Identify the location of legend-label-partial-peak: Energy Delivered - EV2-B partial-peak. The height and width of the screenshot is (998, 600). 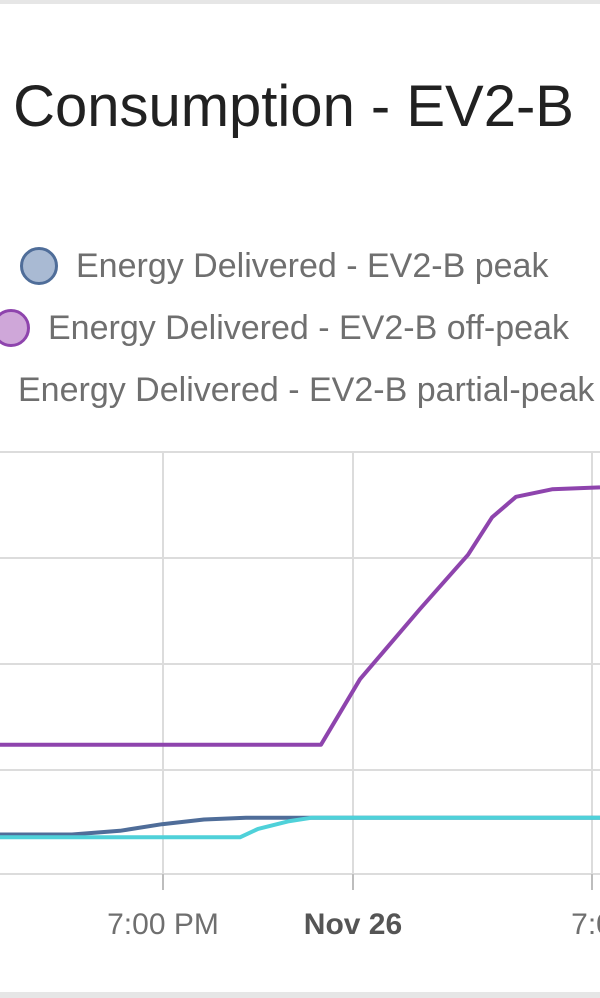
(306, 390).